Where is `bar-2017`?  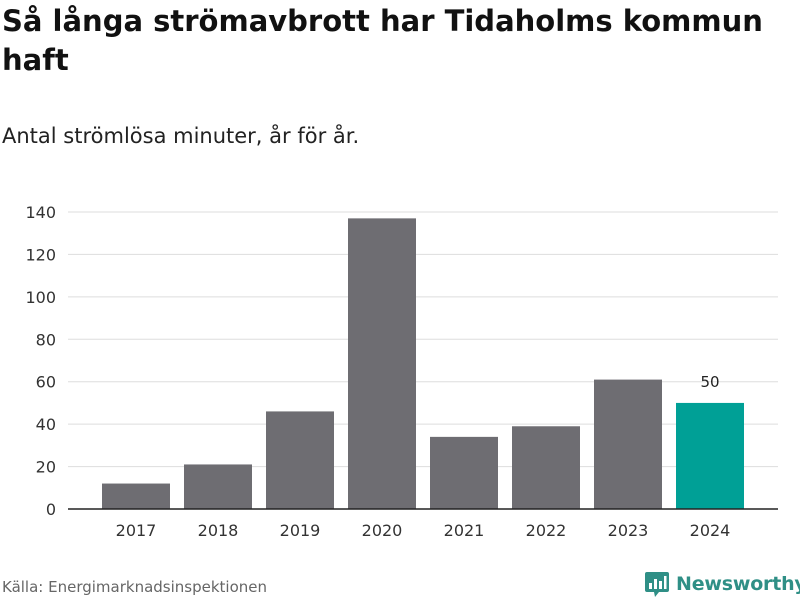
bar-2017 is located at coordinates (136, 496).